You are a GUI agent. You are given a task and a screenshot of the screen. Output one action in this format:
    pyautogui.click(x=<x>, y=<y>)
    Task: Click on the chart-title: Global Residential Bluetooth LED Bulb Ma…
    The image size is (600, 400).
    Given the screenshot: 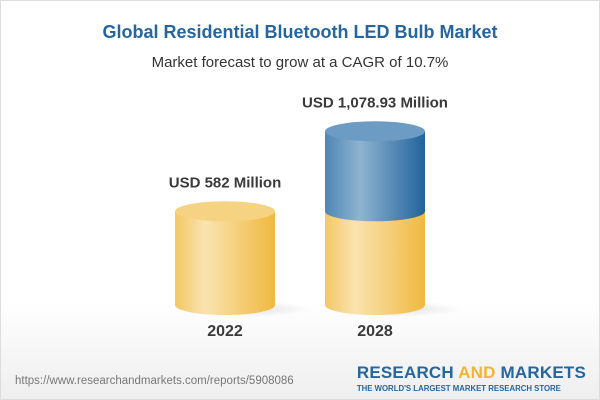 What is the action you would take?
    pyautogui.click(x=300, y=32)
    